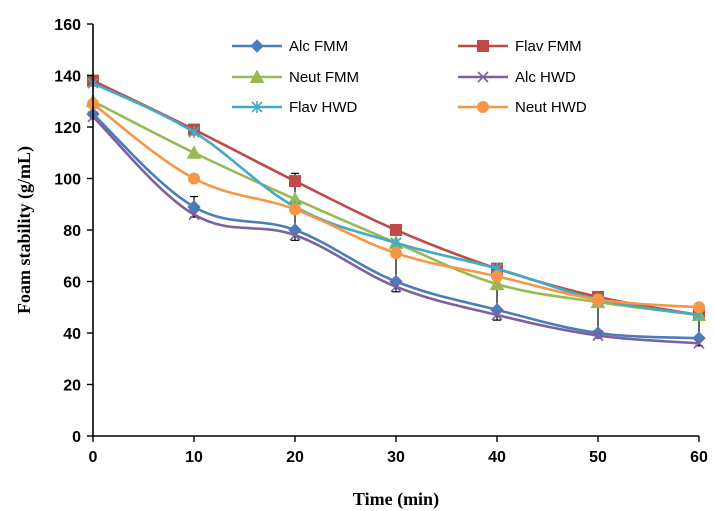 The width and height of the screenshot is (714, 511). I want to click on legend-item-flav-fmm: Flav FMM, so click(520, 46).